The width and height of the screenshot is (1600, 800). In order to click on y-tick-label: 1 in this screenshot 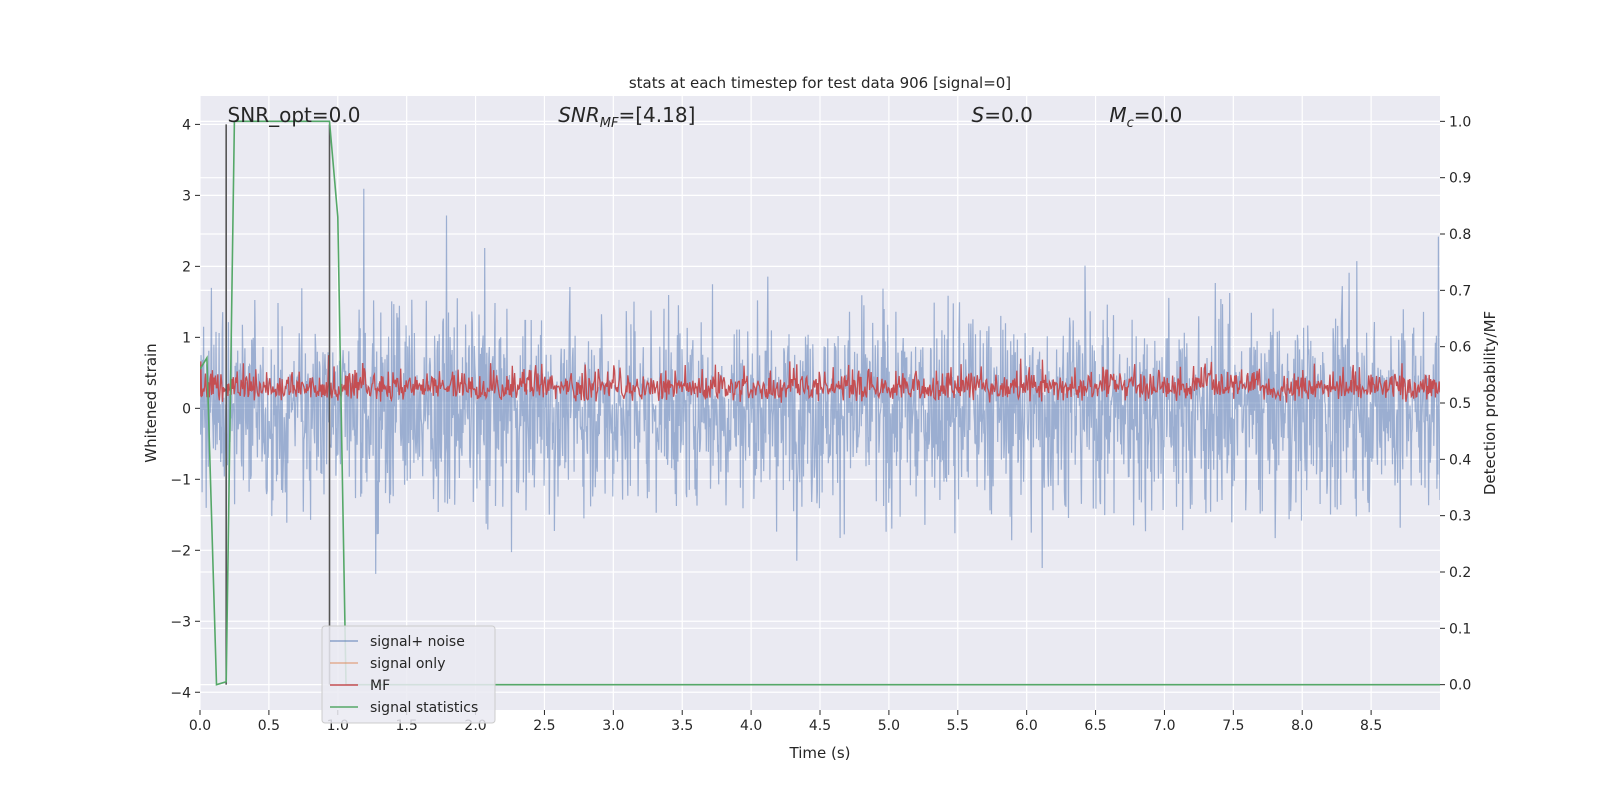, I will do `click(186, 338)`.